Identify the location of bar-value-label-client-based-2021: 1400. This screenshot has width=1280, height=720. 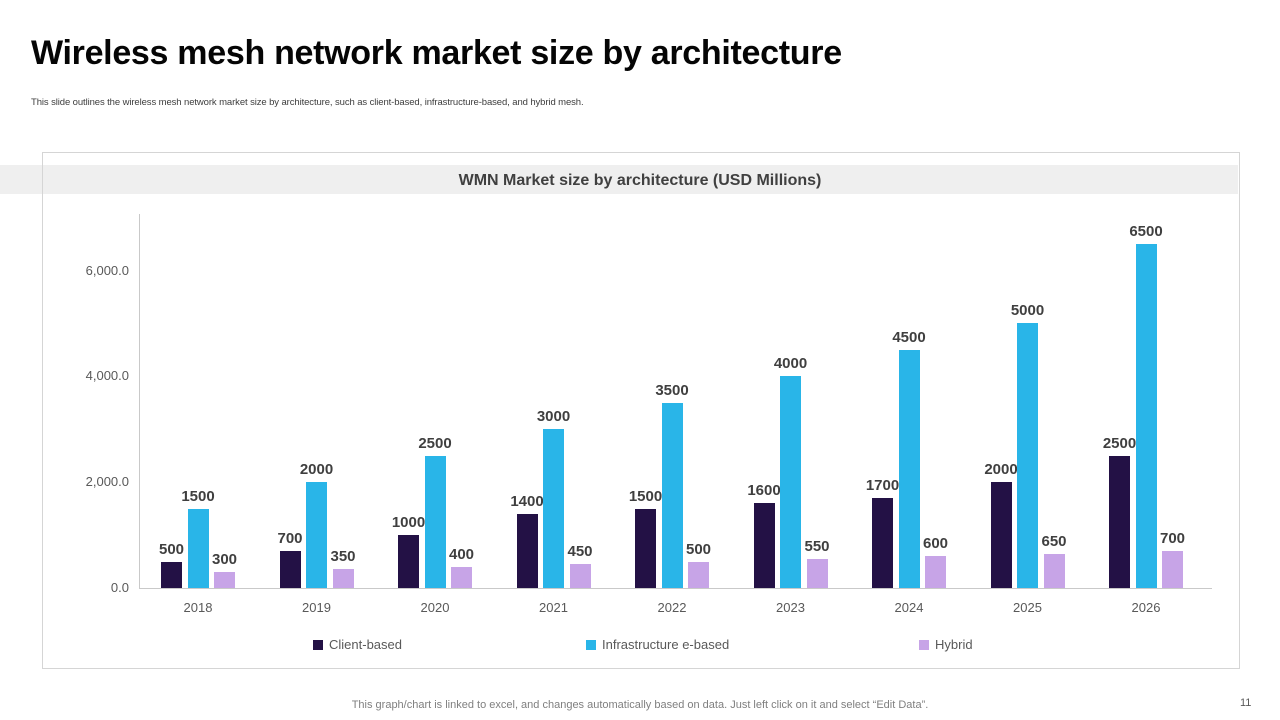
(527, 501).